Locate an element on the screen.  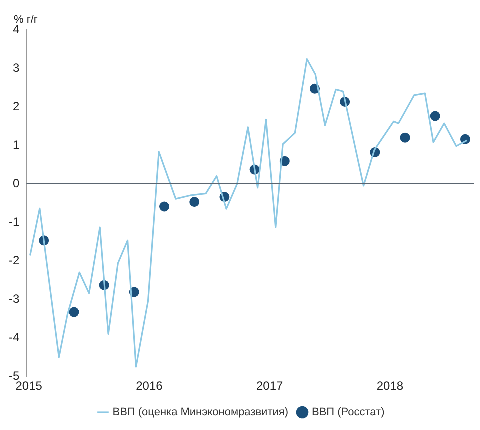
y-tick-label: -4 is located at coordinates (14, 337).